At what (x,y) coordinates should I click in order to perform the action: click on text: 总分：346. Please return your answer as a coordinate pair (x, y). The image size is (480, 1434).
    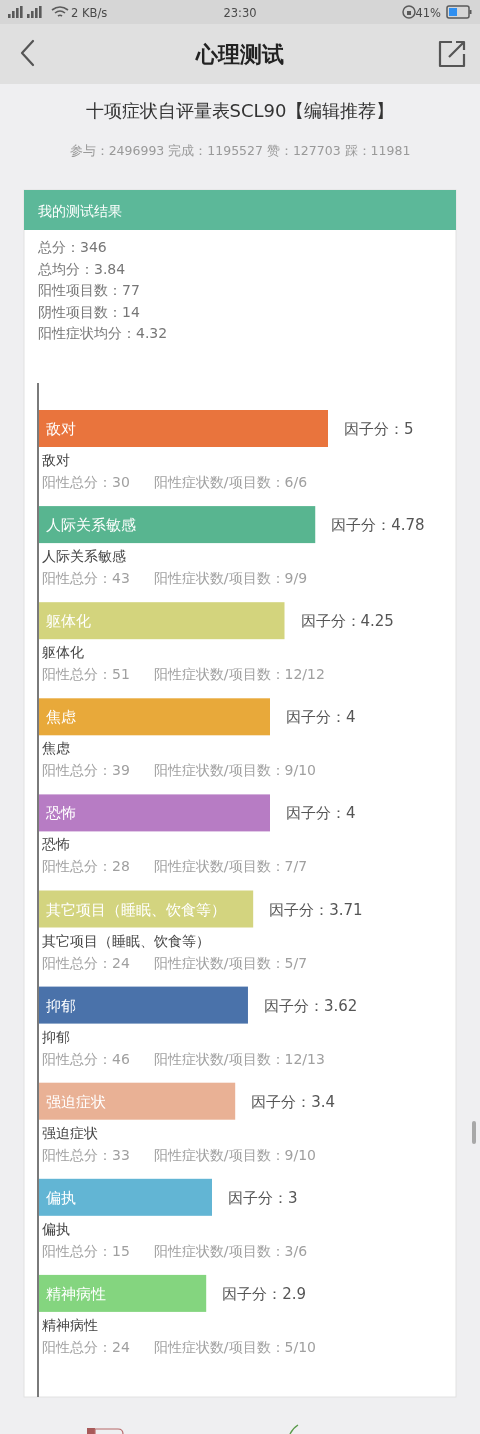
    Looking at the image, I should click on (72, 247).